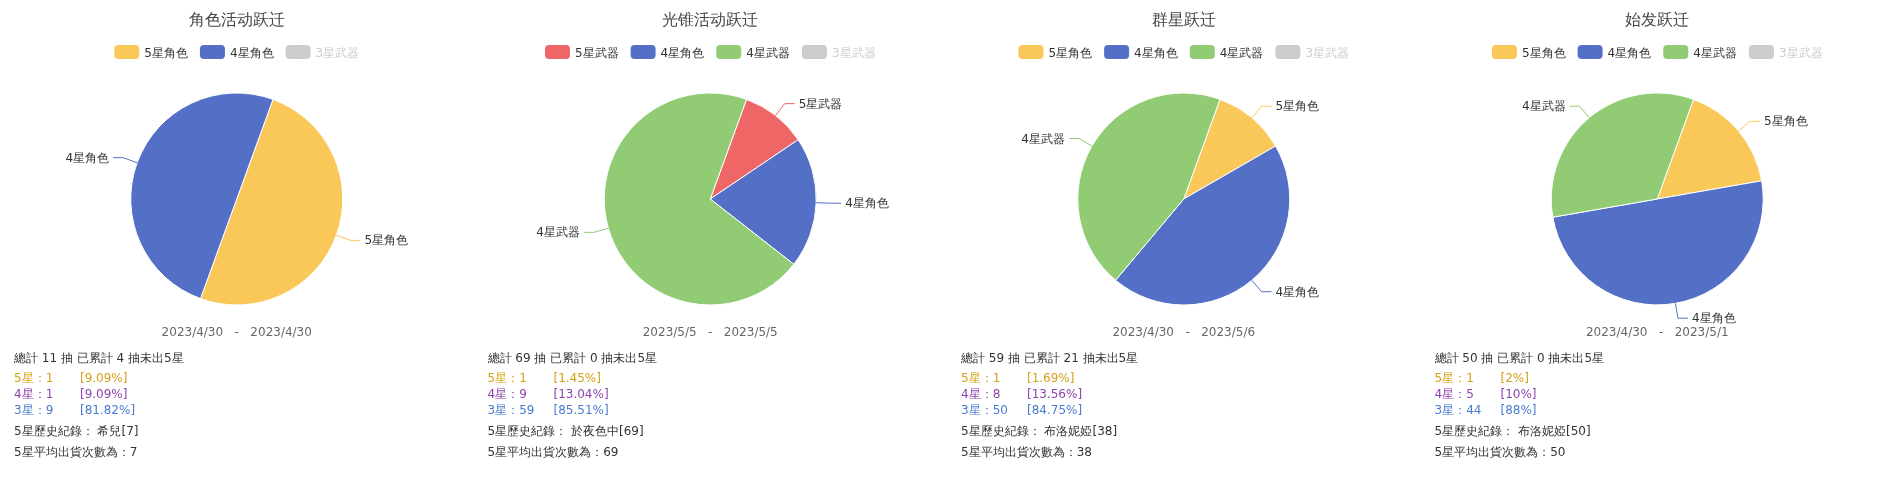 This screenshot has width=1894, height=483. Describe the element at coordinates (1018, 378) in the screenshot. I see `text: 5星：1 [1.69%]` at that location.